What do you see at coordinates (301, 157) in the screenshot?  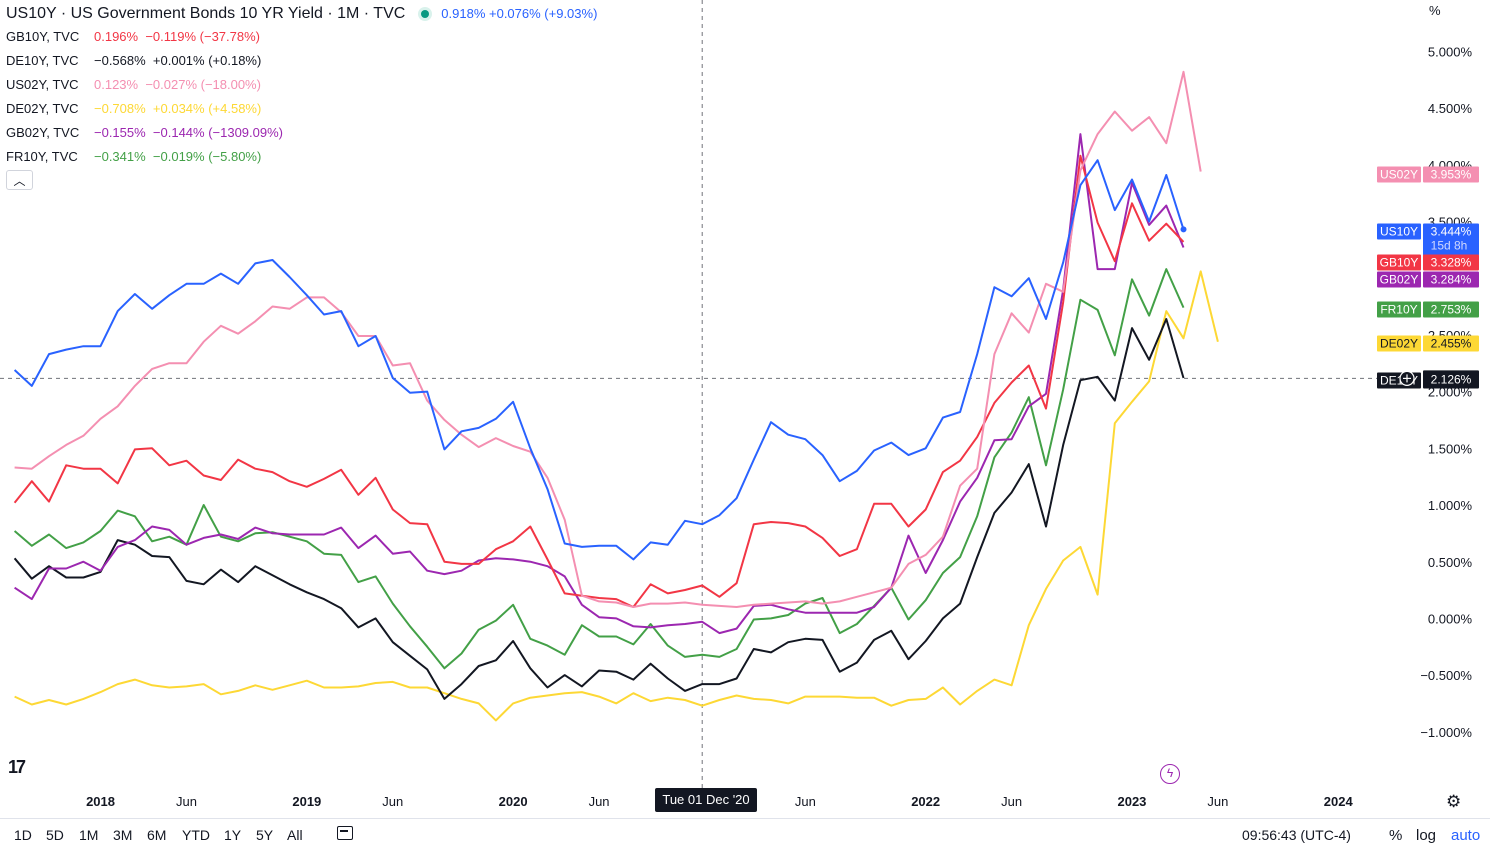 I see `legend-row-5: FR10Y, TVC −0.341% −0.019% (−5.80%)` at bounding box center [301, 157].